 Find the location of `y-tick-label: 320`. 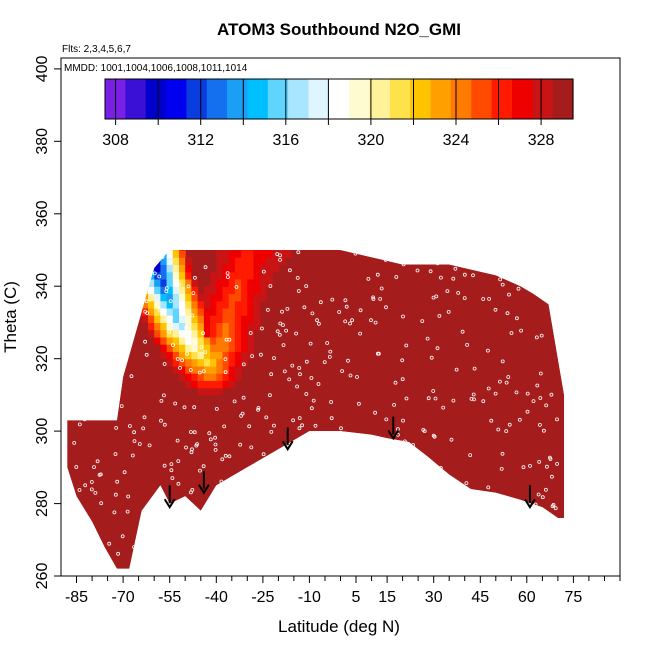

y-tick-label: 320 is located at coordinates (42, 358).